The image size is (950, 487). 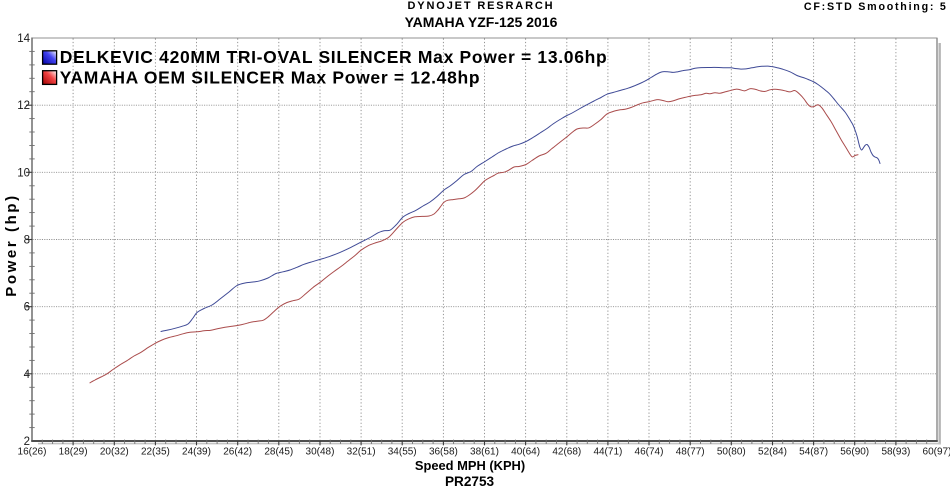 I want to click on svg-text: 12, so click(x=23, y=106).